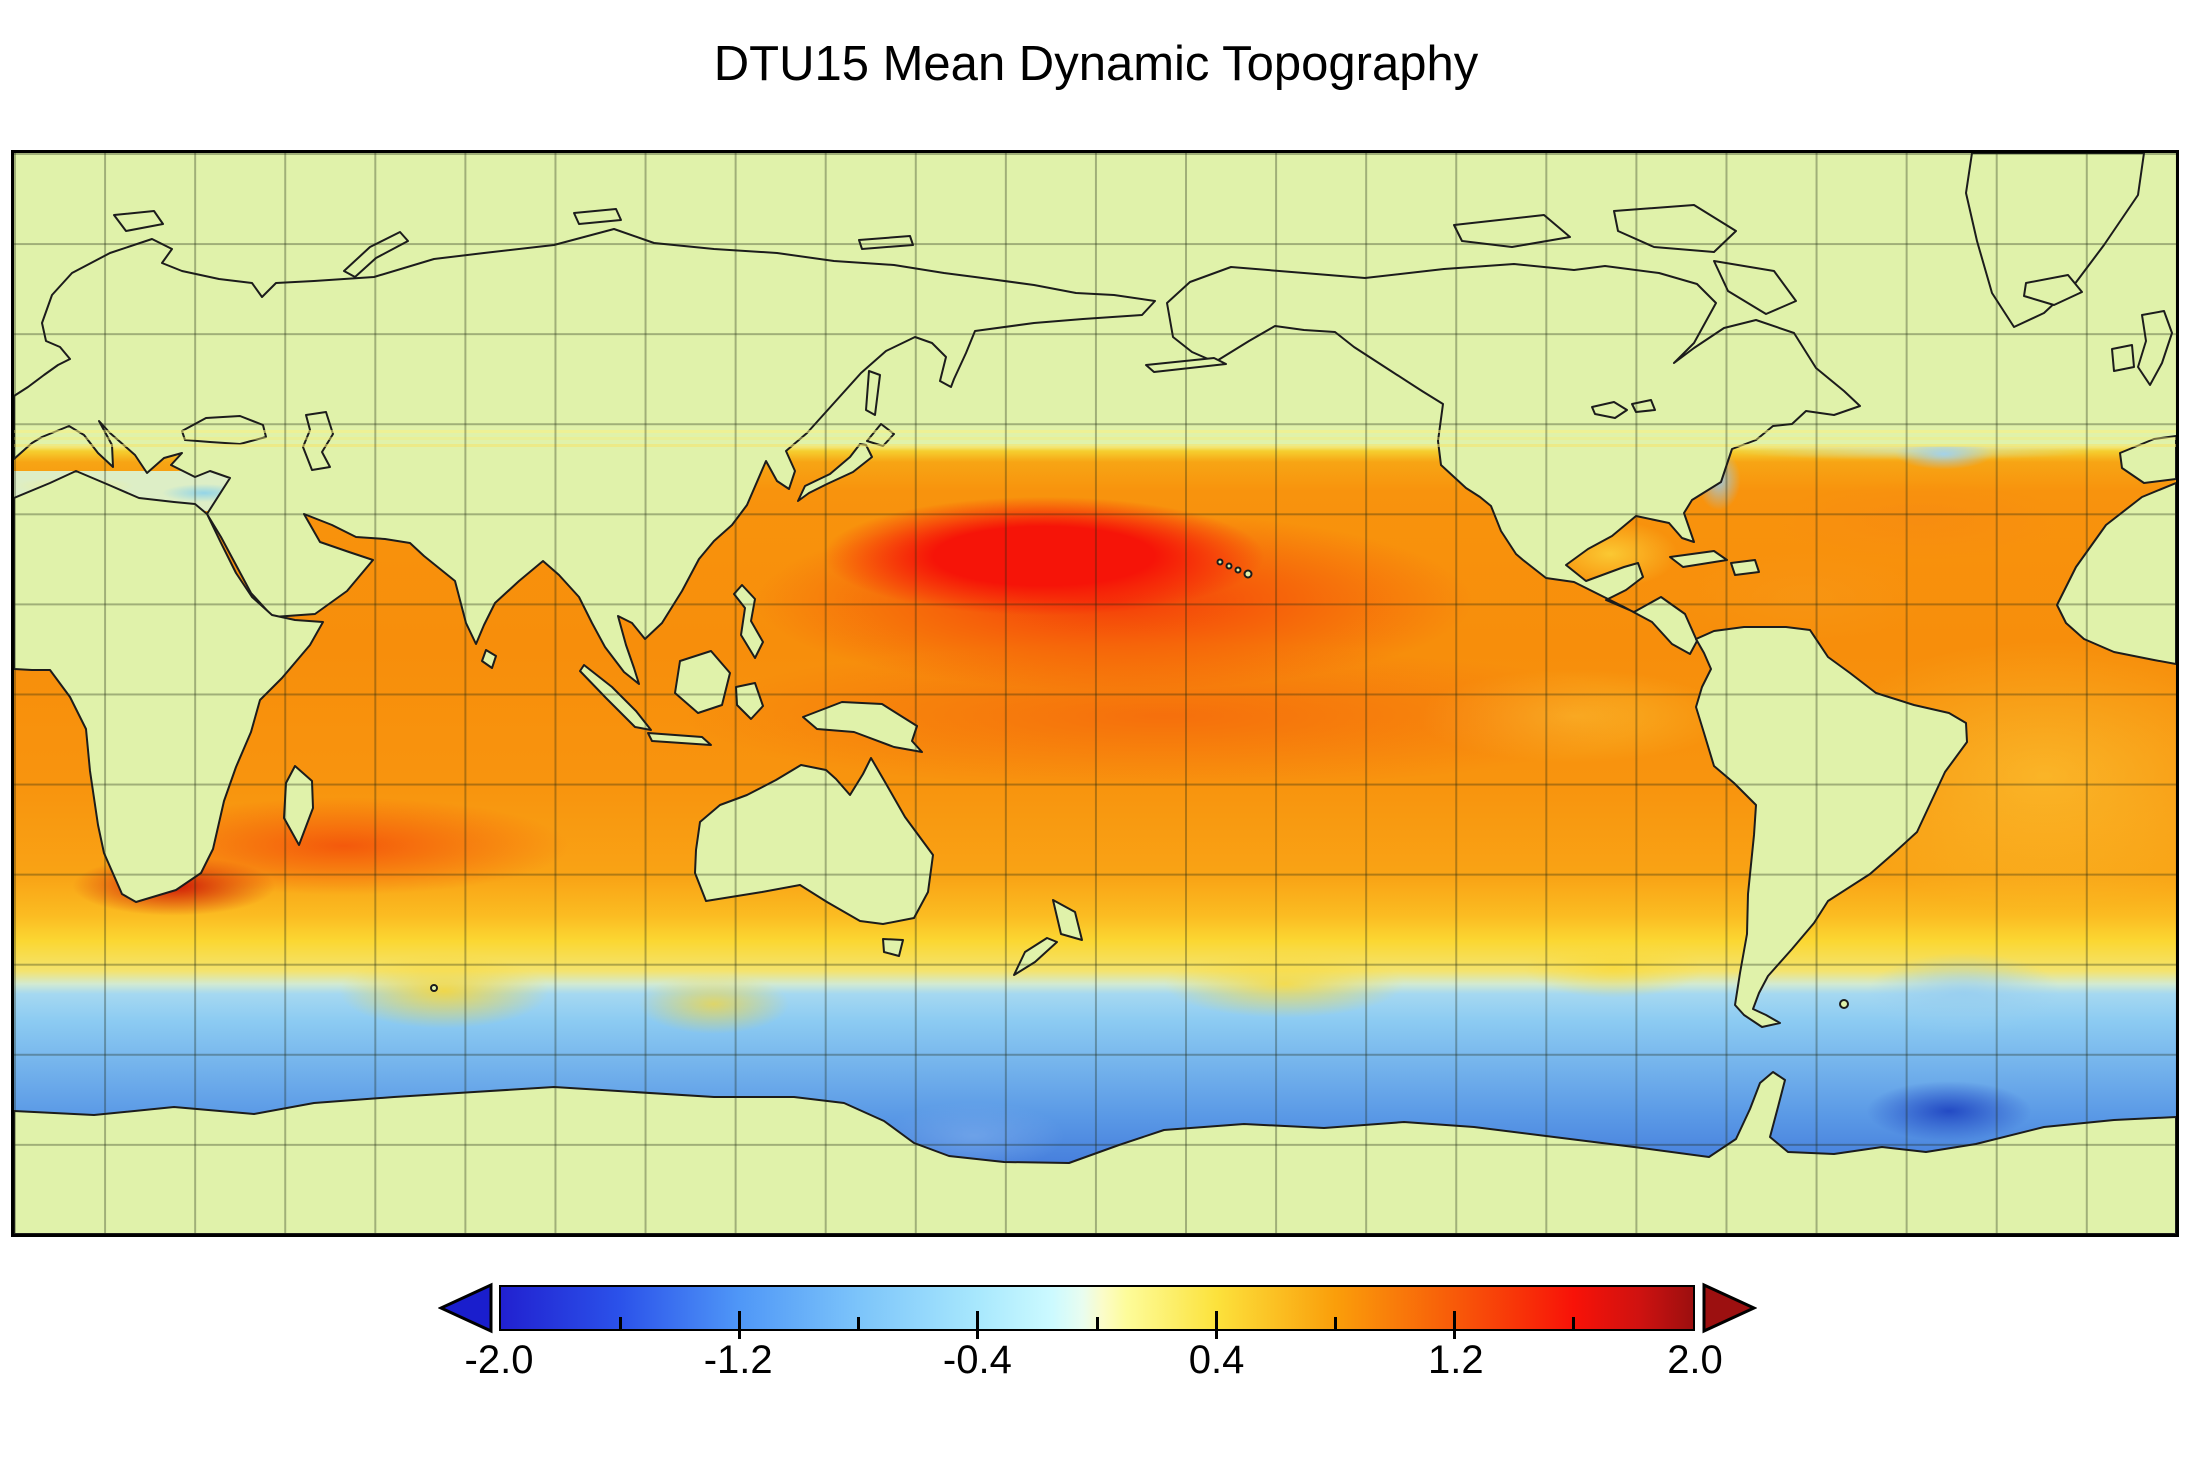 This screenshot has height=1472, width=2192. What do you see at coordinates (835, 472) in the screenshot?
I see `island-japan-honshu` at bounding box center [835, 472].